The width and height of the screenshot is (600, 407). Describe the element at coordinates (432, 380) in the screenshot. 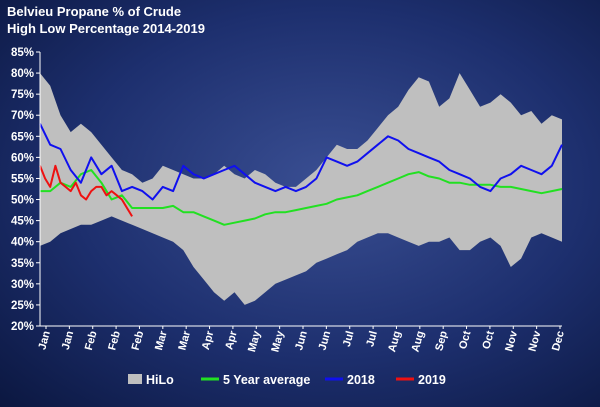

I see `legend-label-2019: 2019` at that location.